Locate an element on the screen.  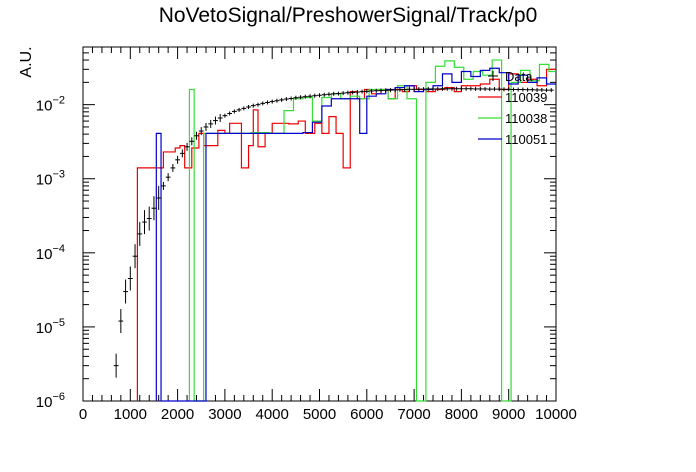
y-tick-label: 10⁻⁵ is located at coordinates (50, 327).